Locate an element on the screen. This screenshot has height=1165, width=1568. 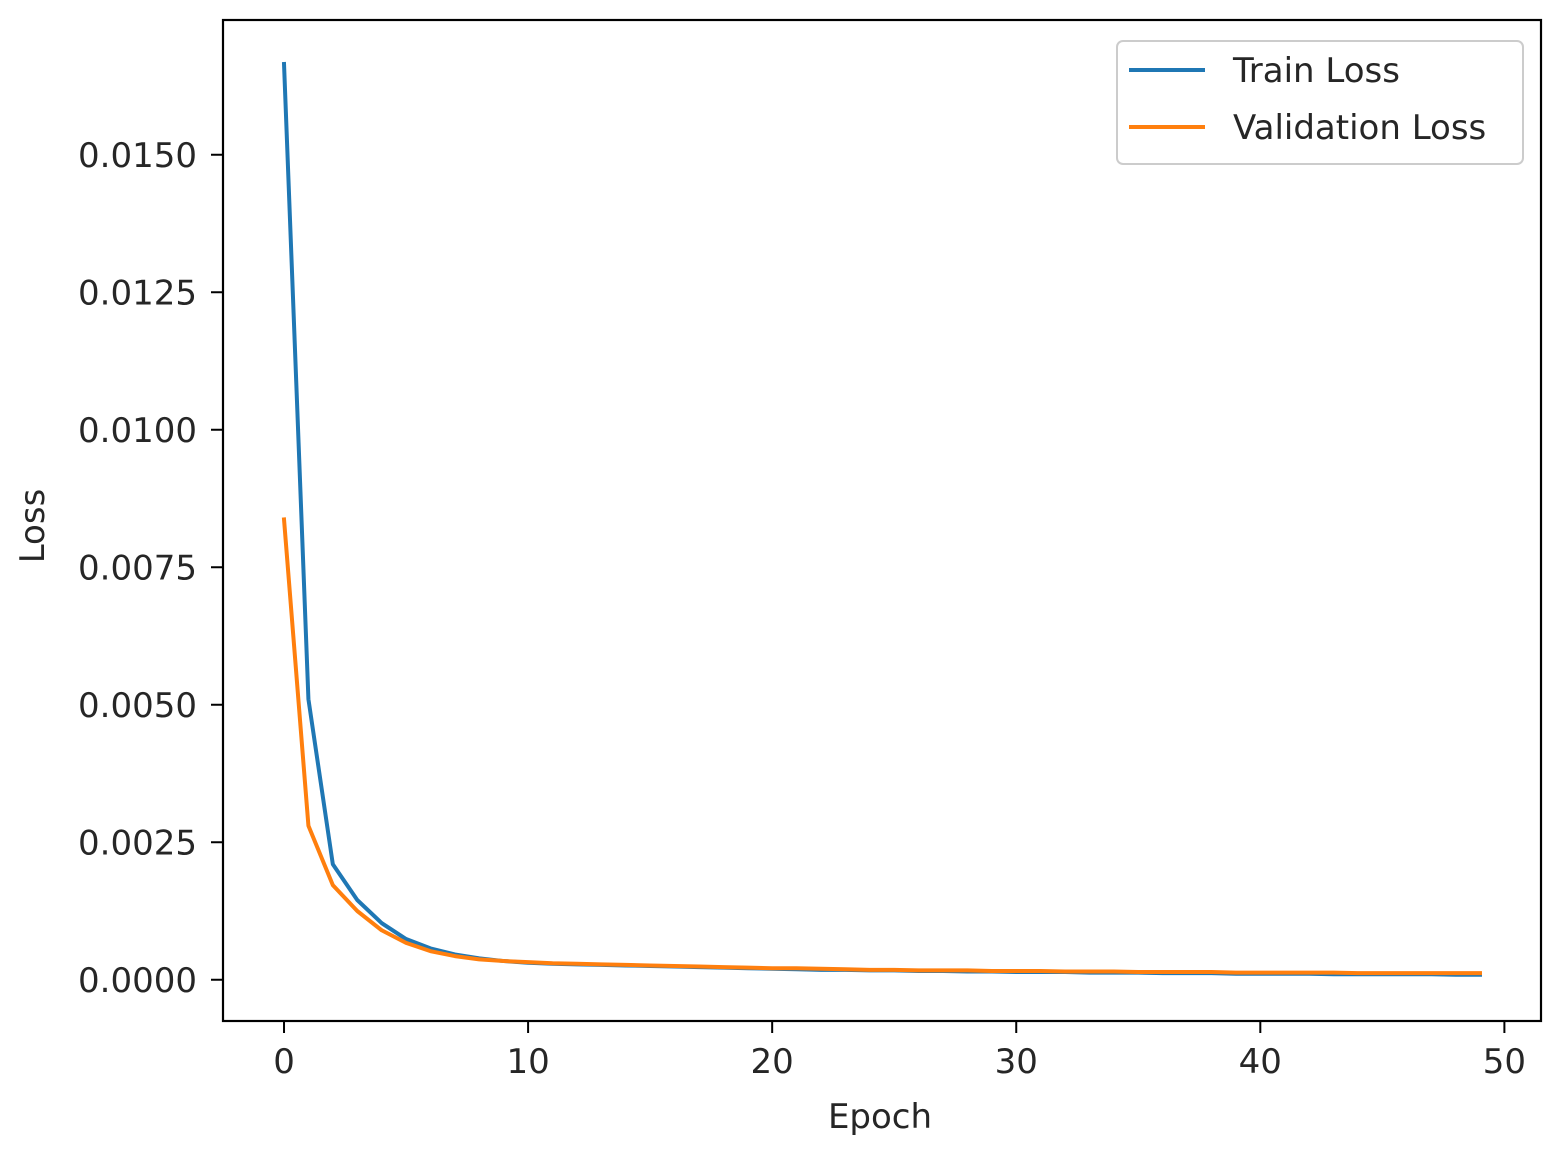
legend-label: Train Loss is located at coordinates (1316, 71).